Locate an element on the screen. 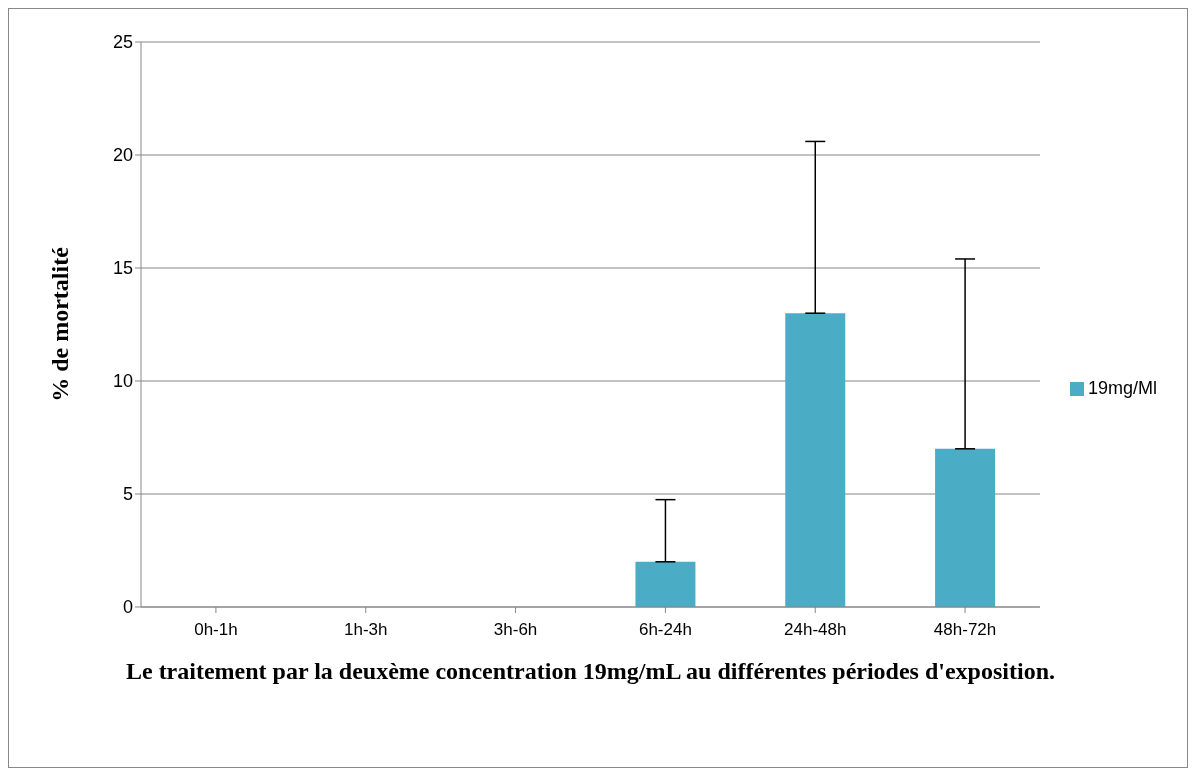 The width and height of the screenshot is (1203, 783). legend-label: 19mg/Ml is located at coordinates (1122, 387).